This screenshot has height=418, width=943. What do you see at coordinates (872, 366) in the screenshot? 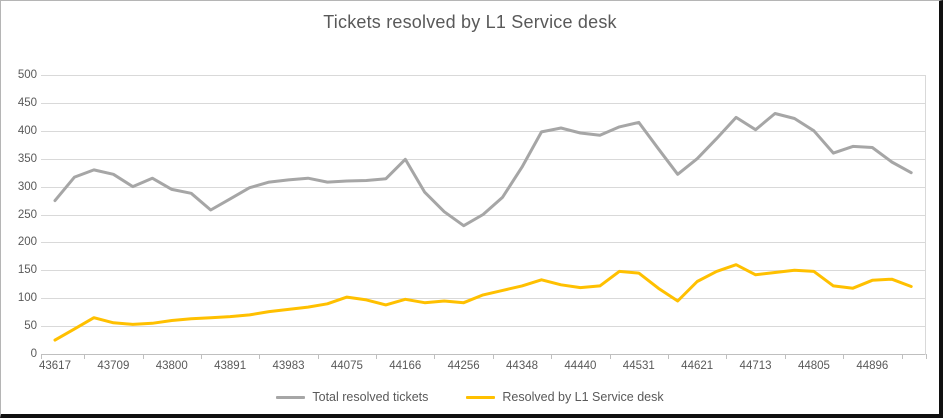
I see `x-axis-tick-label: 44896` at bounding box center [872, 366].